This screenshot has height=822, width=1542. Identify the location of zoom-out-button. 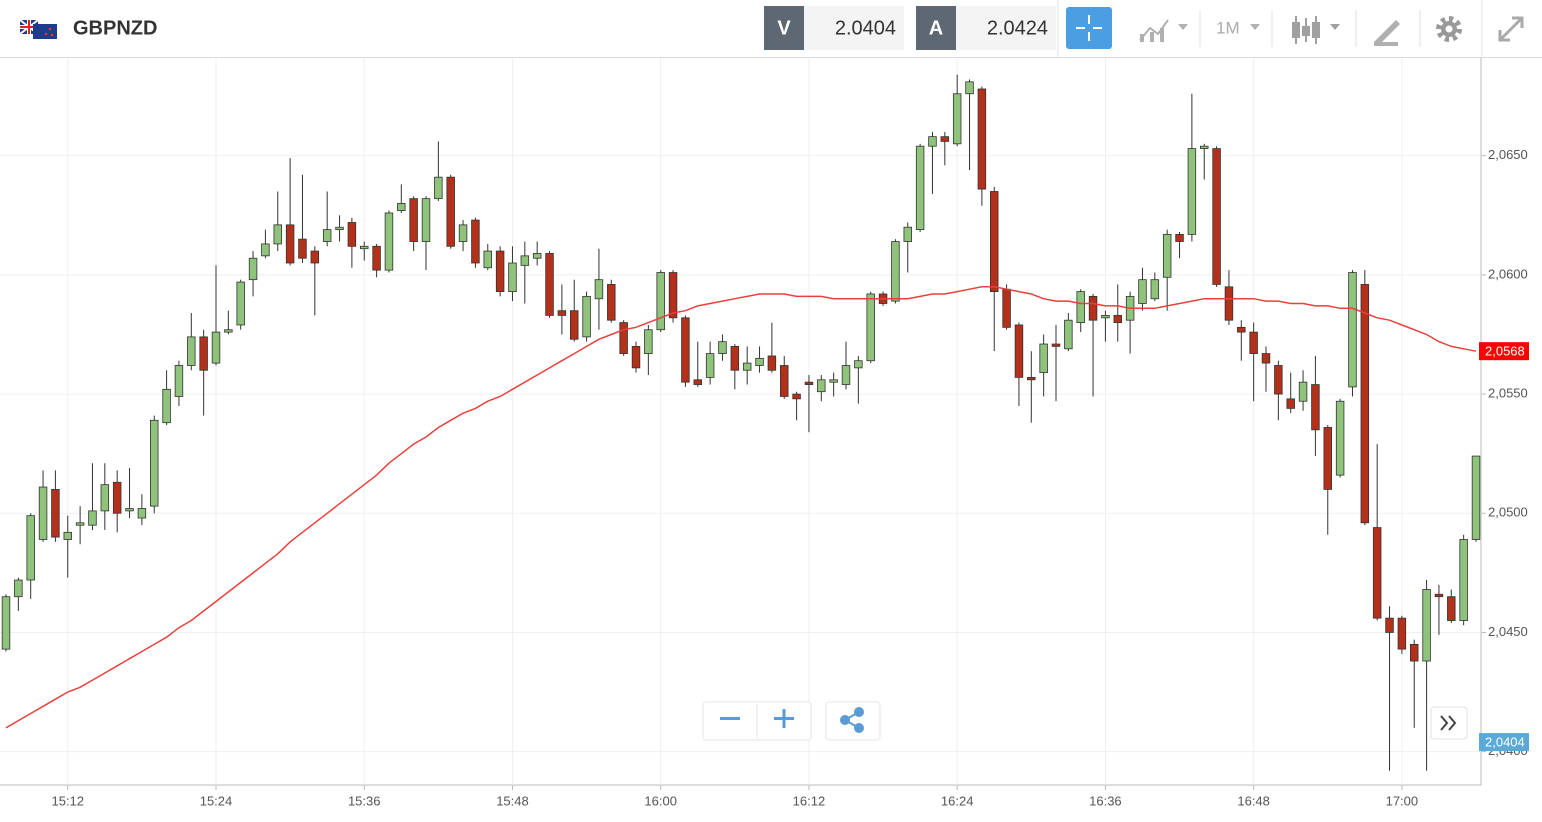
(730, 718).